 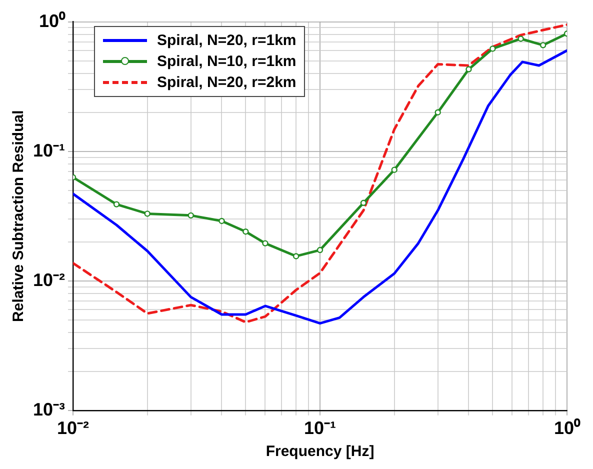 I want to click on legend-label: Spiral, N=10, r=1km, so click(x=226, y=61).